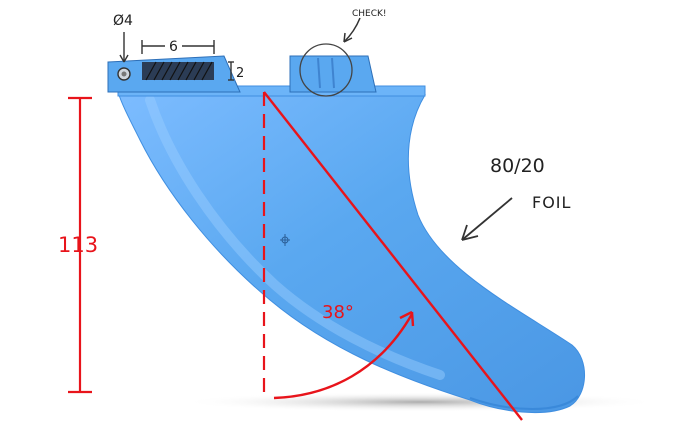  I want to click on check-circle, so click(326, 70).